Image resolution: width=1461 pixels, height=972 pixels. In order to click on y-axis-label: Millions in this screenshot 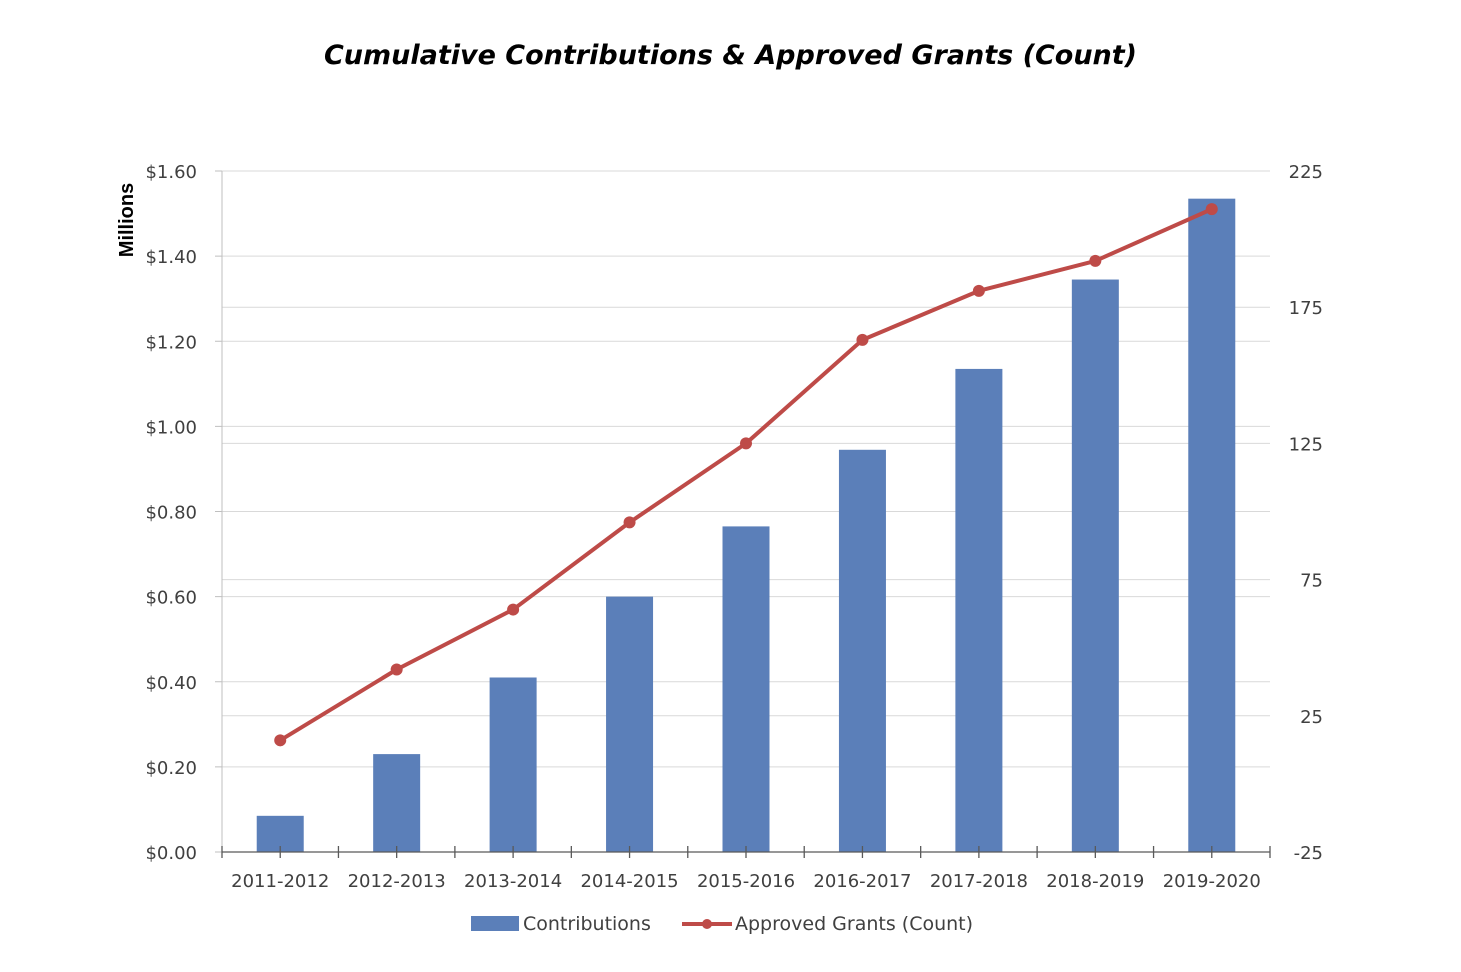, I will do `click(127, 220)`.